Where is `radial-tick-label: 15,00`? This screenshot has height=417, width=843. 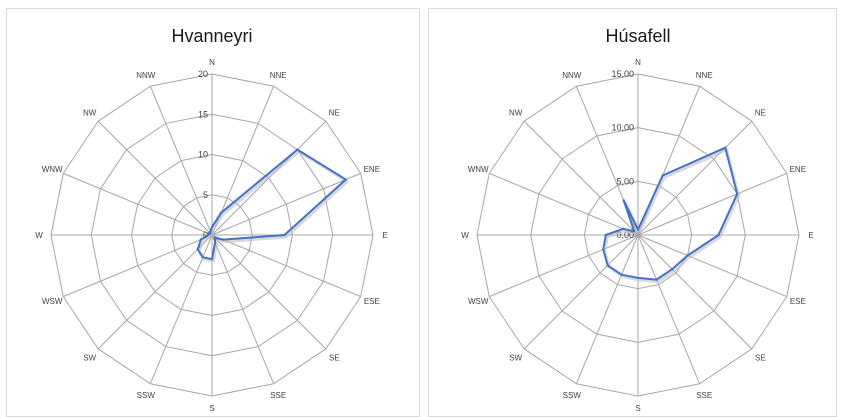
radial-tick-label: 15,00 is located at coordinates (622, 74).